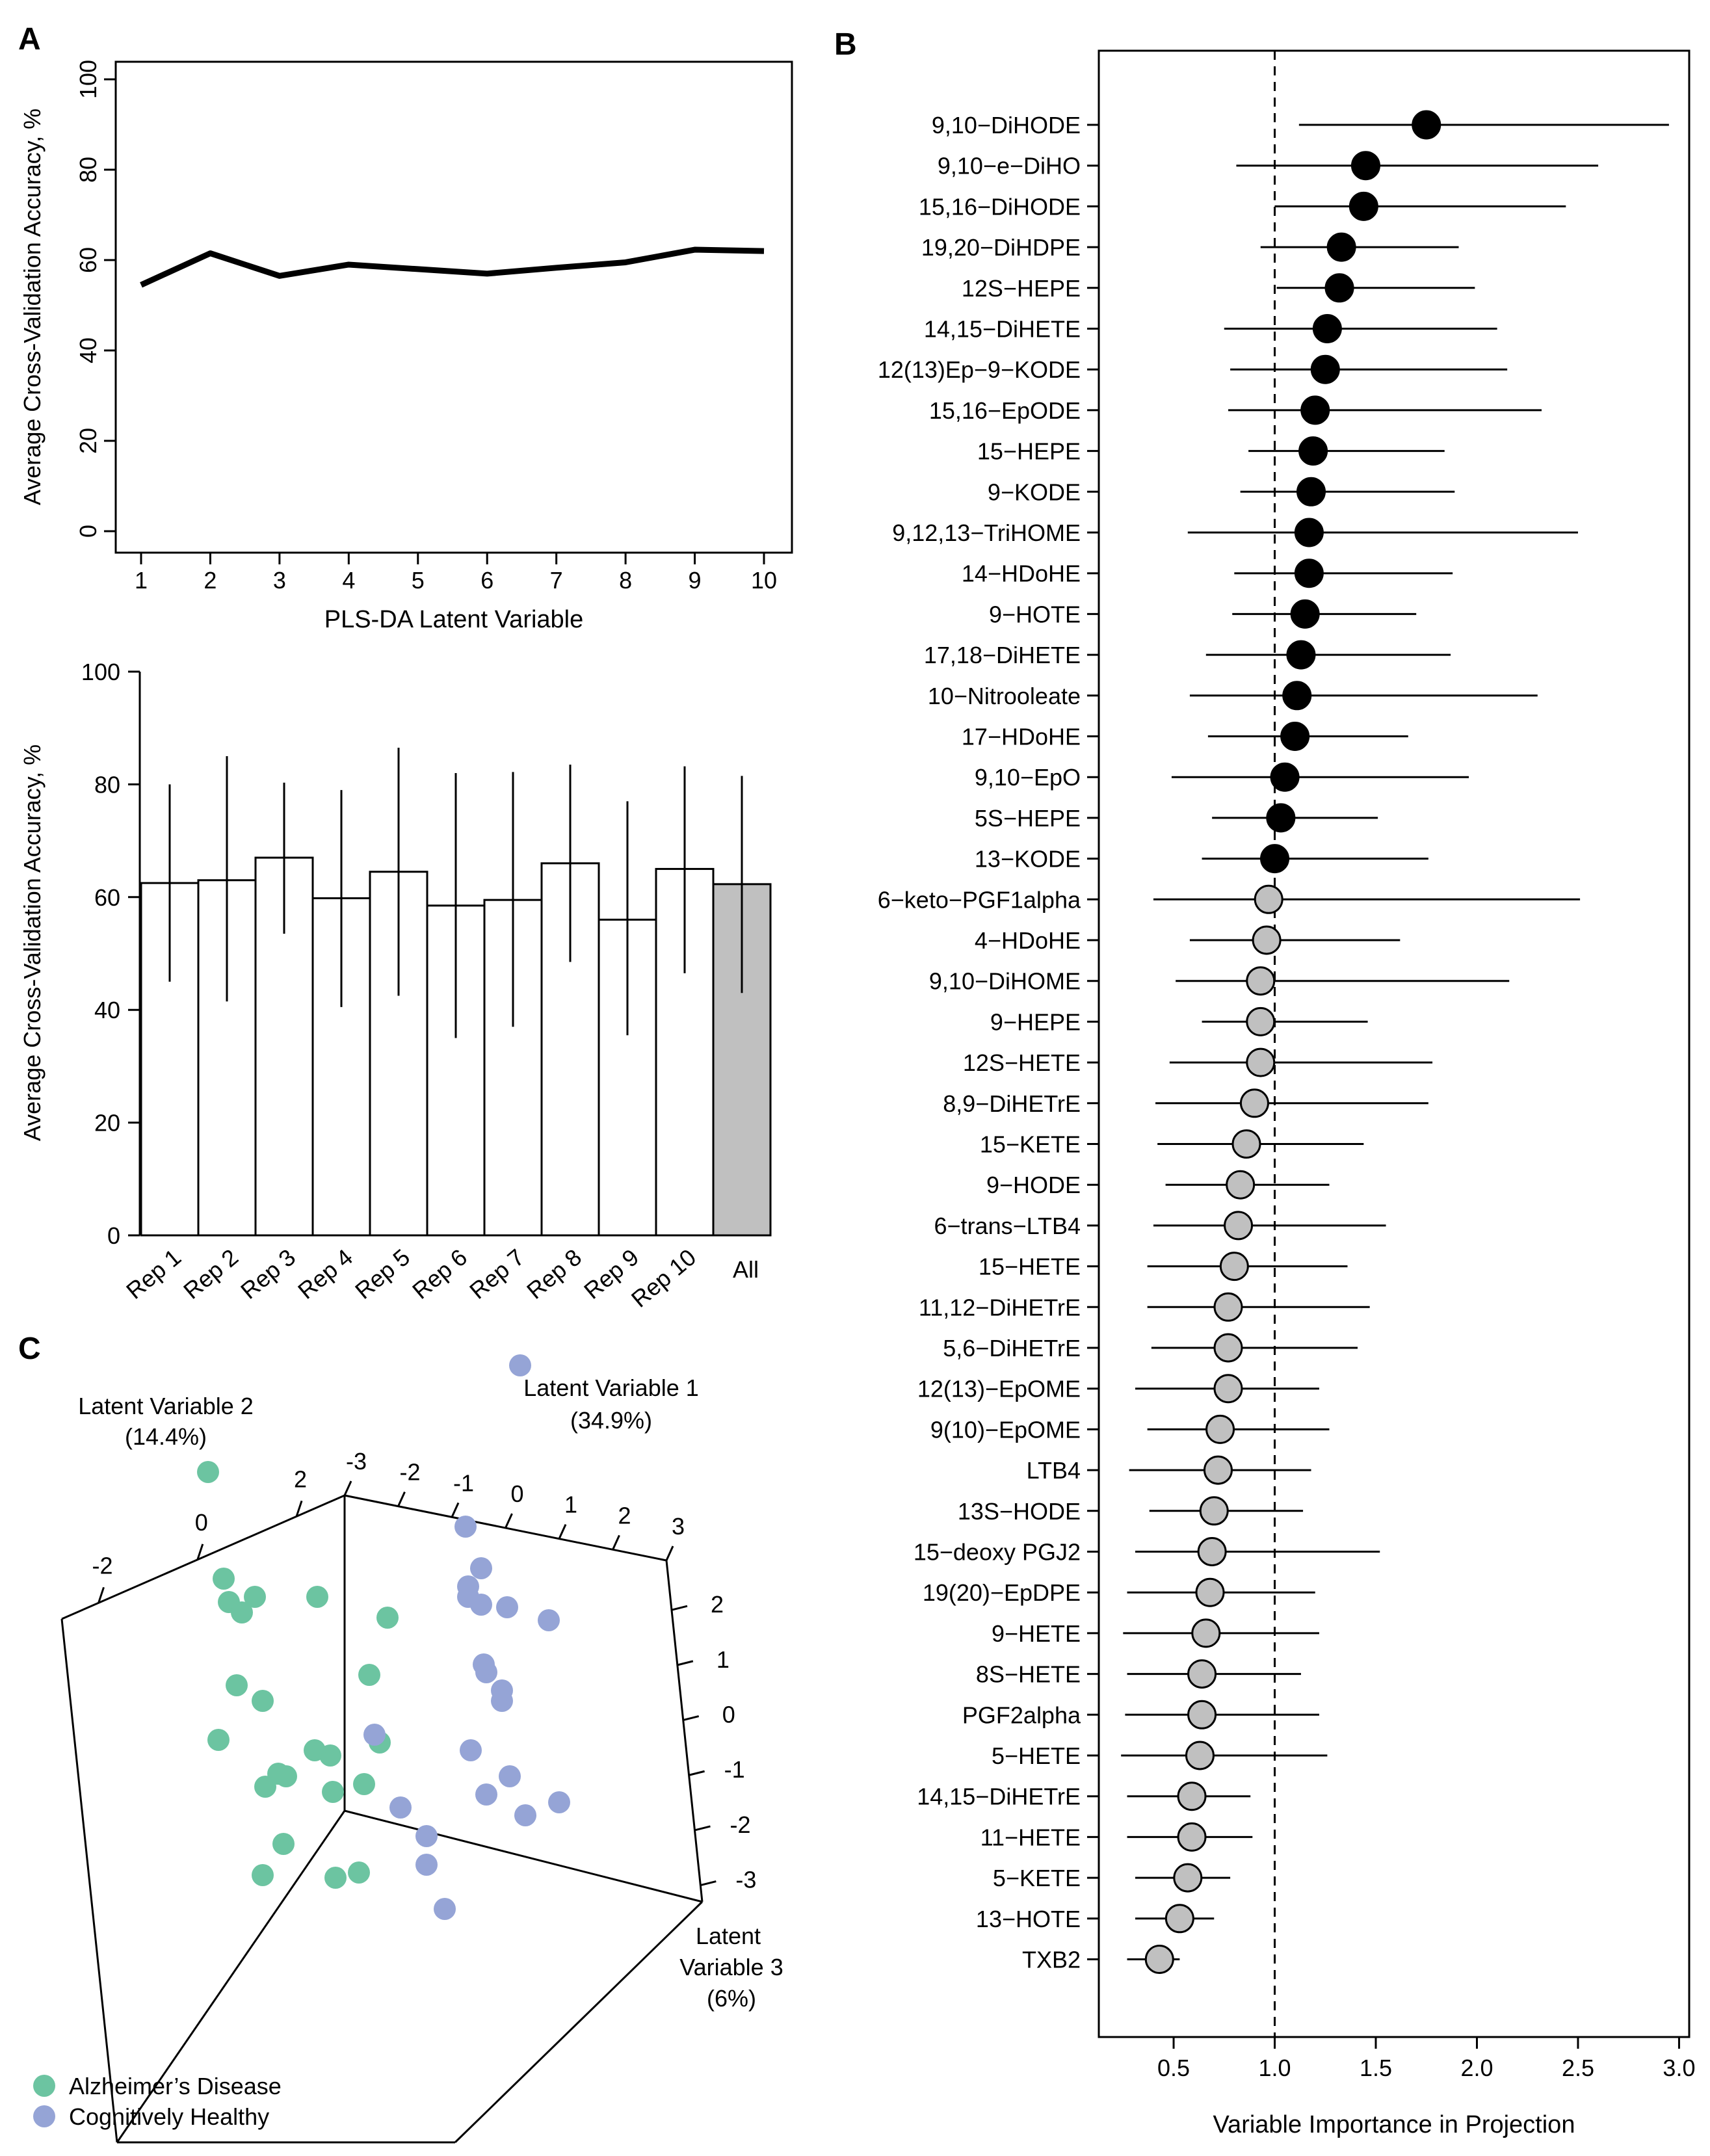 Image resolution: width=1710 pixels, height=2156 pixels. I want to click on variable-label: 9,12,13−TriHOME, so click(986, 533).